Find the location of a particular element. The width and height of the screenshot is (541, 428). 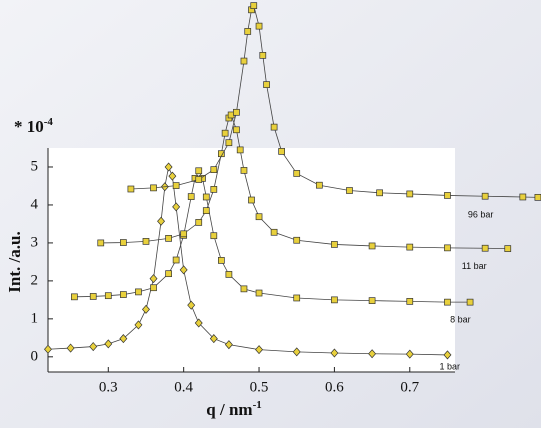

y-multiplier-base: * 10 is located at coordinates (29, 126).